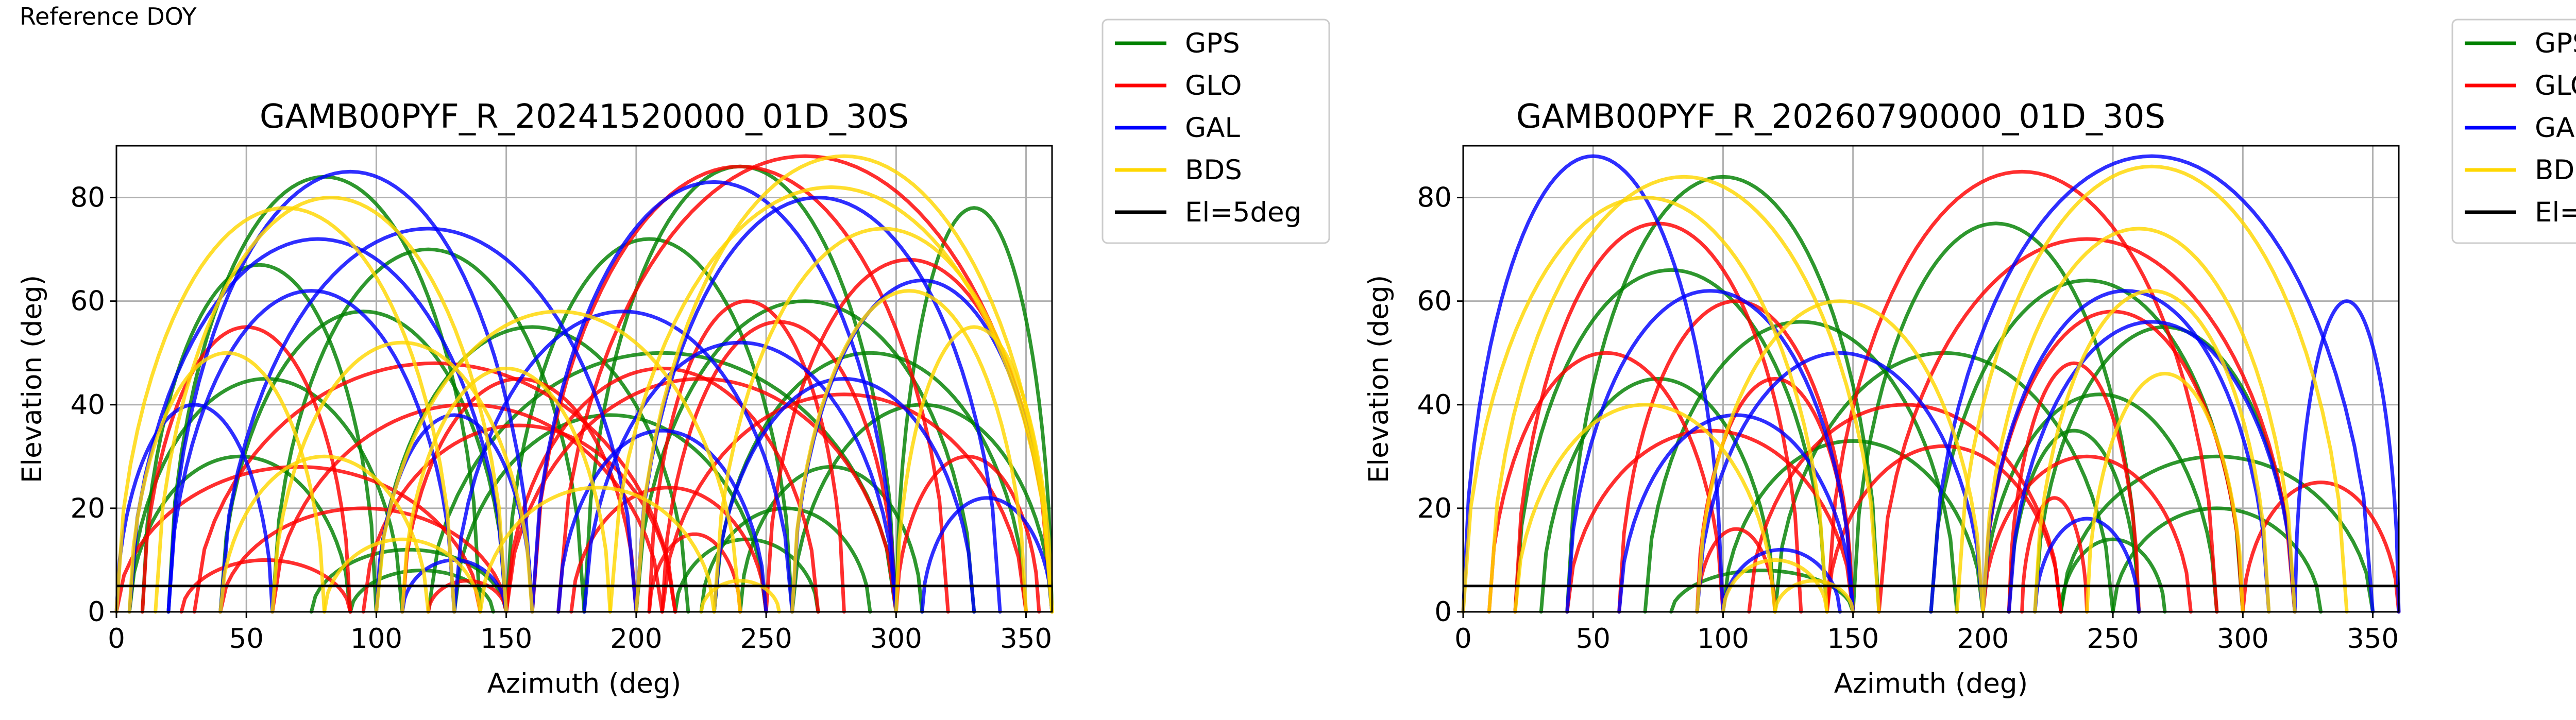 This screenshot has width=2576, height=720. I want to click on legend-label: BDS, so click(1214, 170).